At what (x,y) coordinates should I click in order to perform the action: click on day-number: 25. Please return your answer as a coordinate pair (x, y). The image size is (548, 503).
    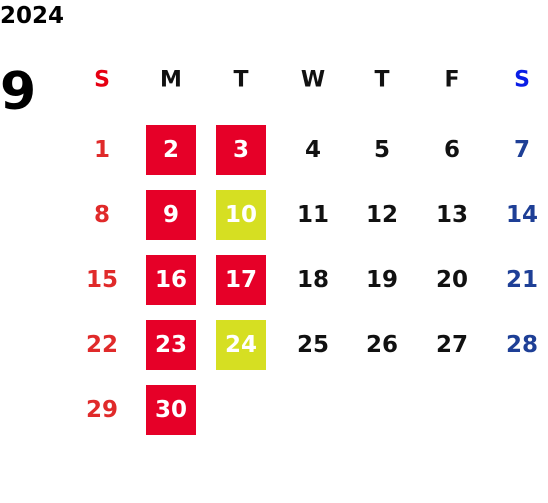
    Looking at the image, I should click on (313, 345).